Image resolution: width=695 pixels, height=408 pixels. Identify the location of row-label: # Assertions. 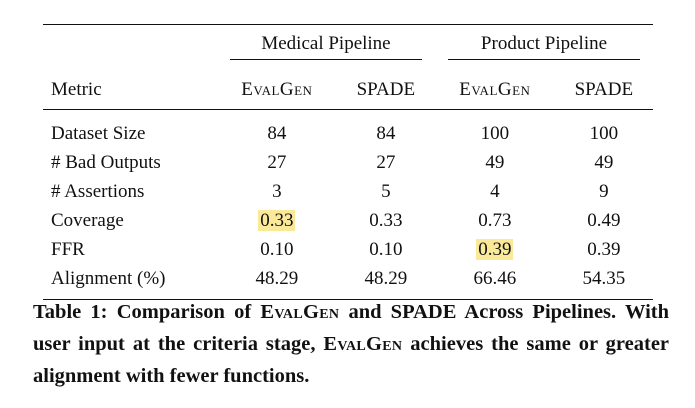
(98, 191).